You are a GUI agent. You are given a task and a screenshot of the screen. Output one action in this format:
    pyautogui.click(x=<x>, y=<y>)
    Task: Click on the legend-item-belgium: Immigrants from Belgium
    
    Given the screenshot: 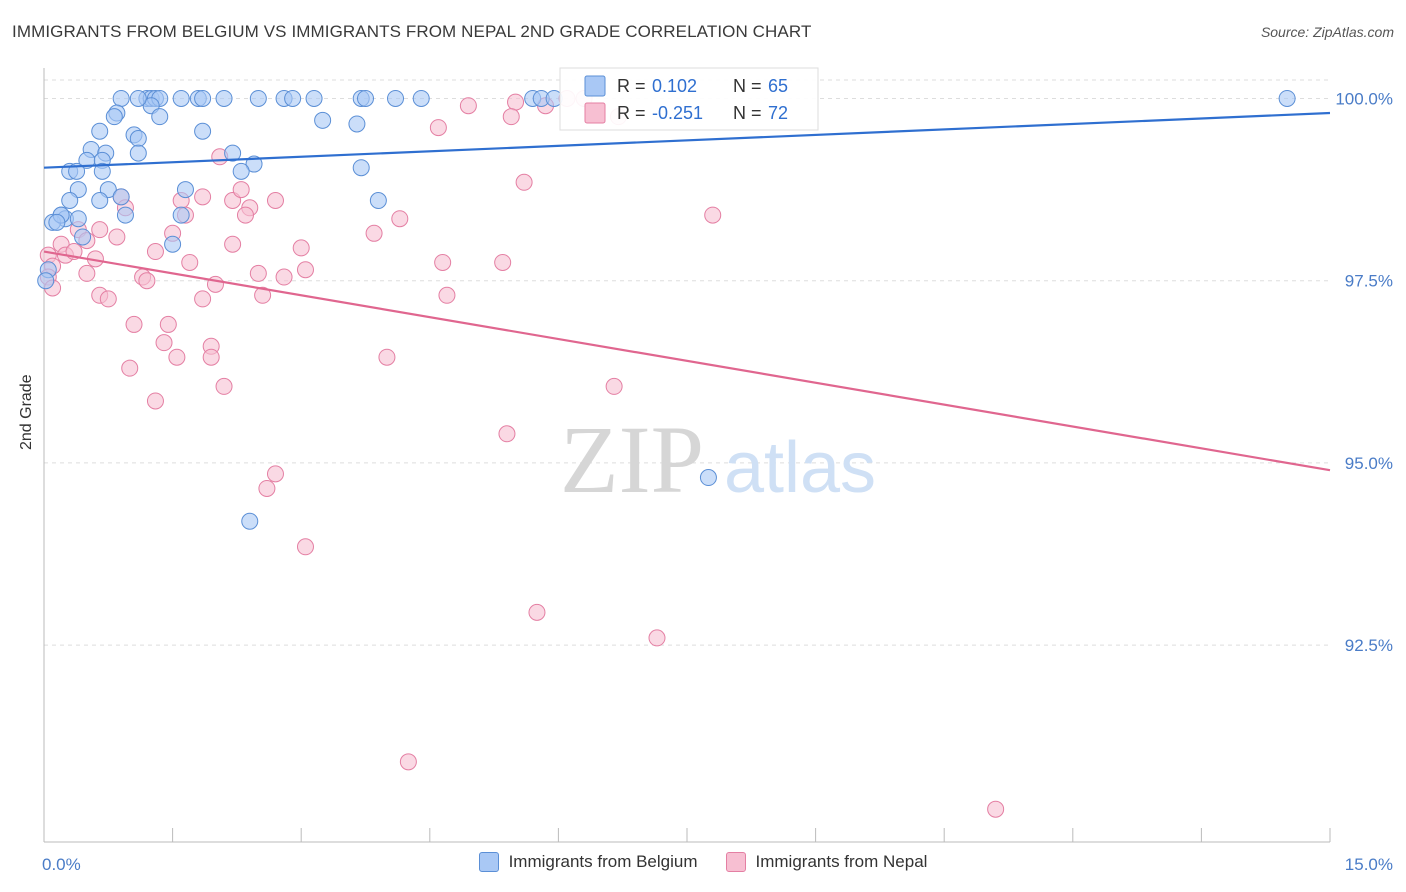 What is the action you would take?
    pyautogui.click(x=588, y=862)
    